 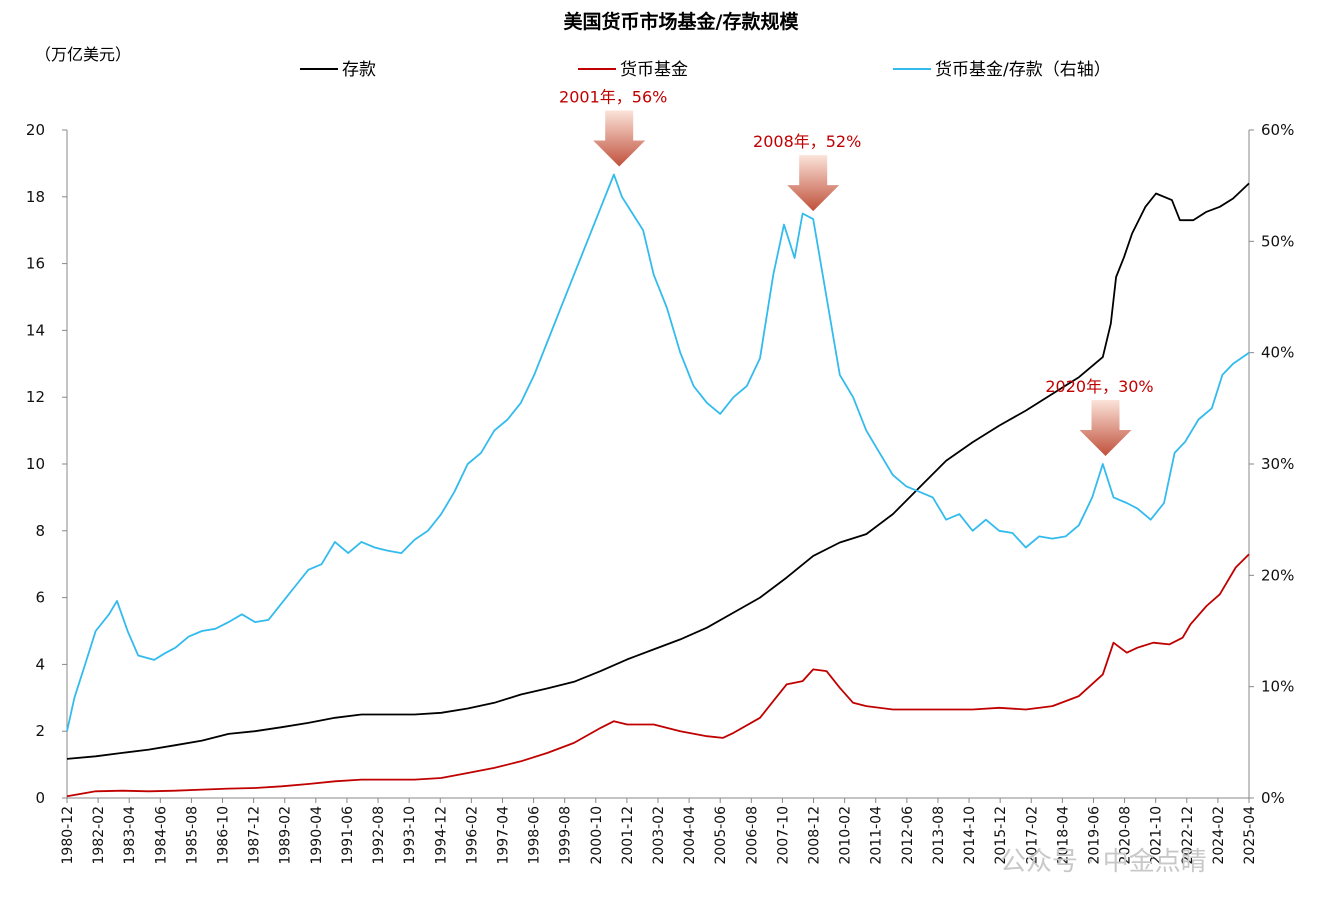 I want to click on x-tick-label: 1994-12, so click(x=441, y=835).